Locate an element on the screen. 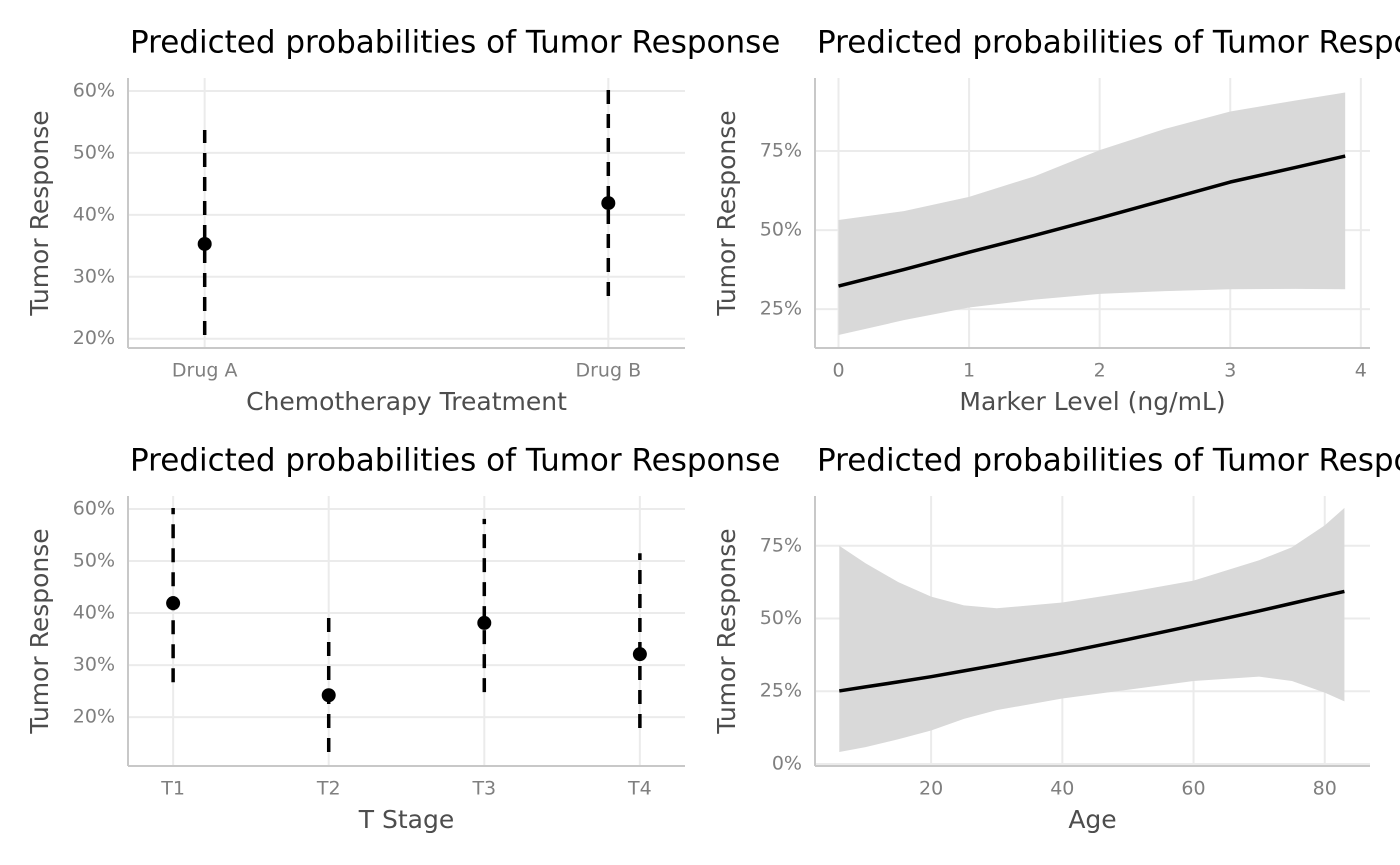  x-tick-label: 20 is located at coordinates (931, 789).